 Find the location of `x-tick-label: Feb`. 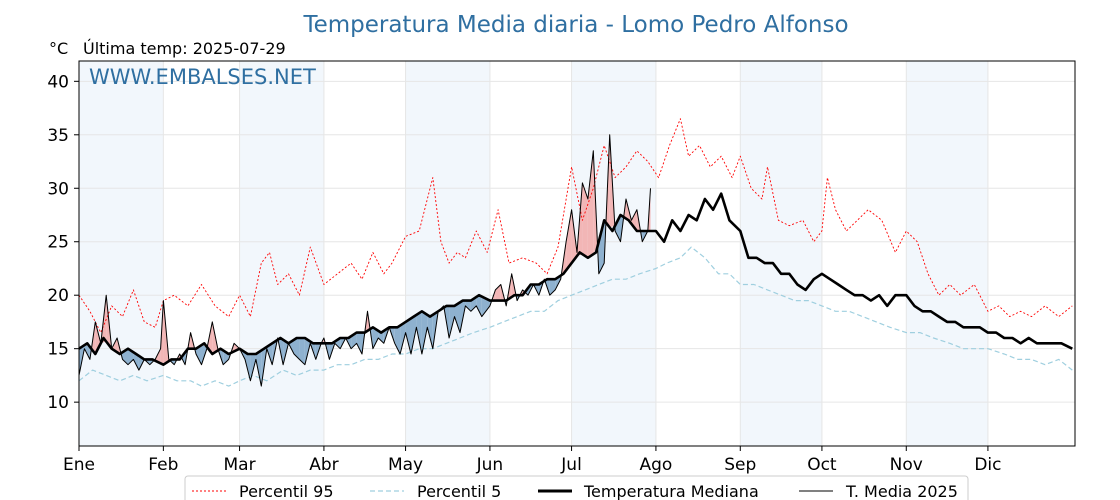

x-tick-label: Feb is located at coordinates (163, 465).